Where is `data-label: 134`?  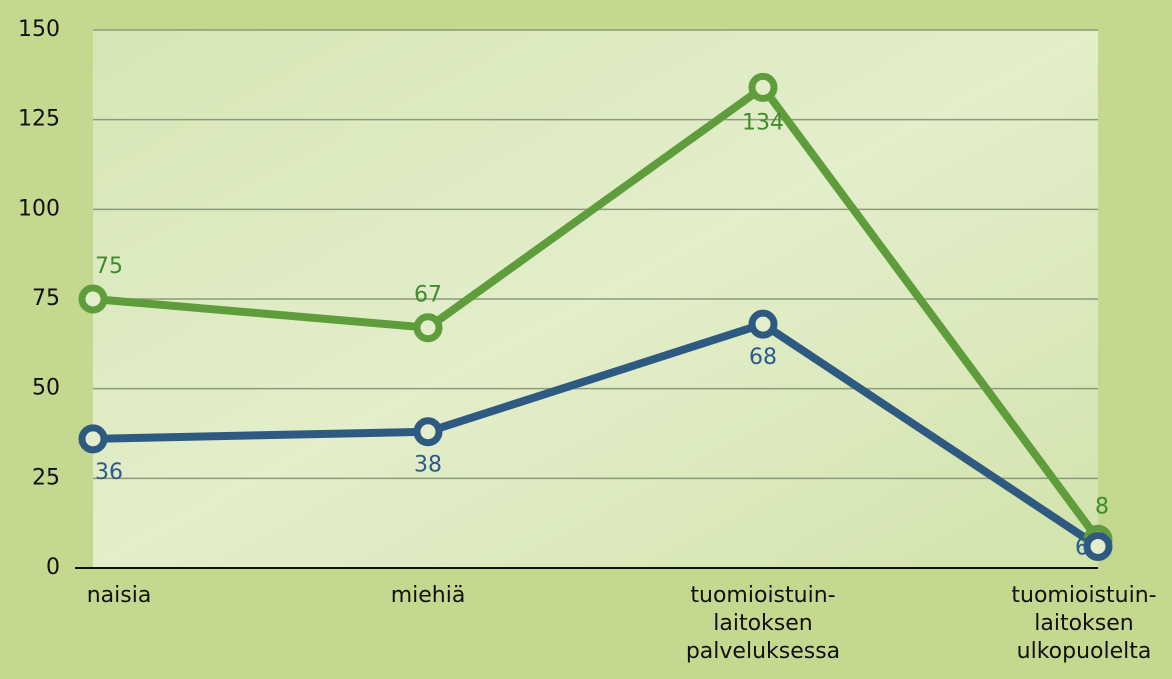 data-label: 134 is located at coordinates (763, 122).